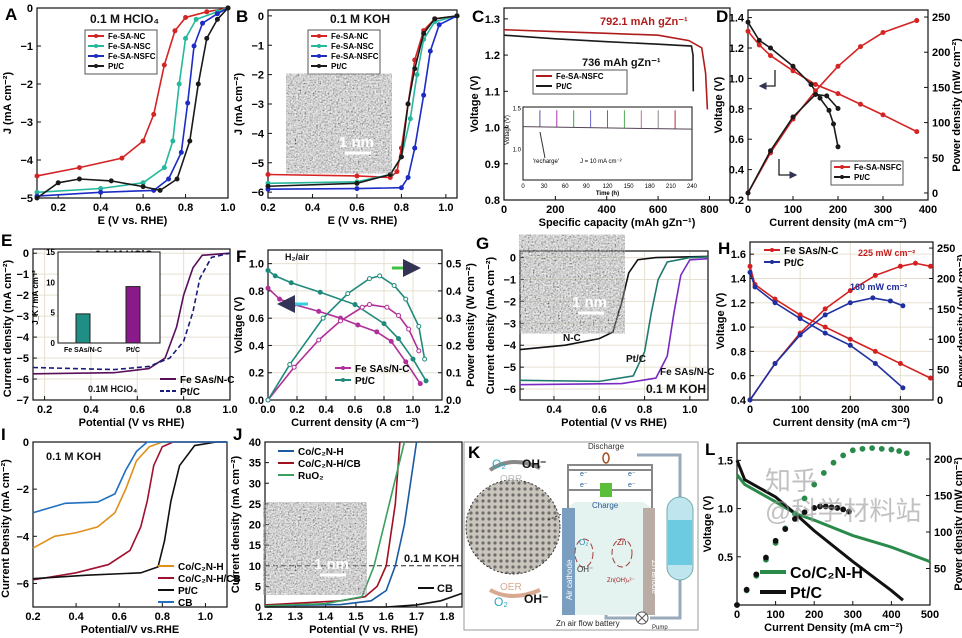  I want to click on y-tick-label: 1.0, so click(738, 328).